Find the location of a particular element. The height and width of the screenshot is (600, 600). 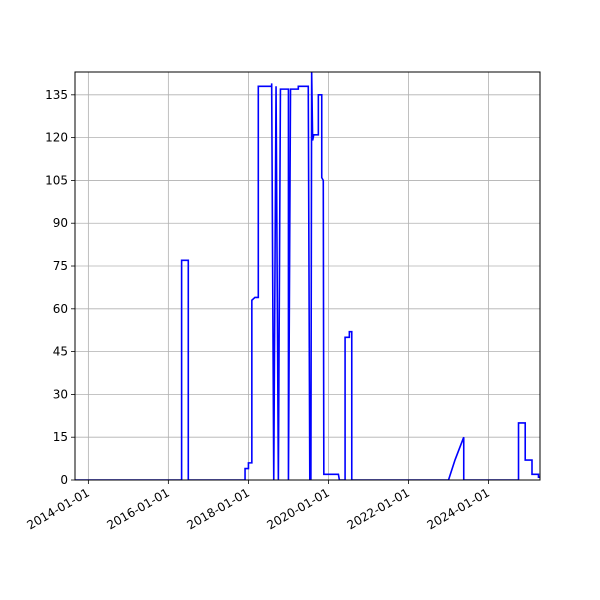

y-tick-label: 15 is located at coordinates (60, 437).